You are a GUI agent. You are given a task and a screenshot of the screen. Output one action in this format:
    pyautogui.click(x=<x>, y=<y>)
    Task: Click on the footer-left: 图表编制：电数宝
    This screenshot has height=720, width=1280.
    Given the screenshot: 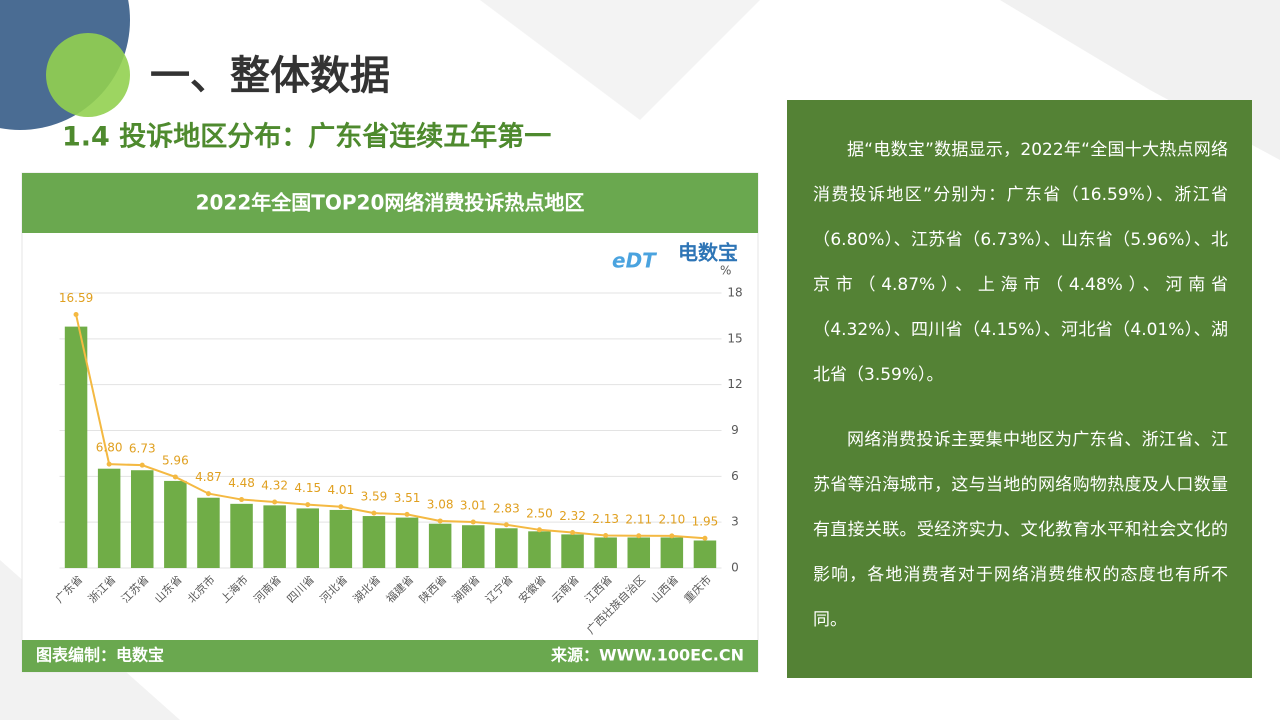 What is the action you would take?
    pyautogui.click(x=100, y=655)
    